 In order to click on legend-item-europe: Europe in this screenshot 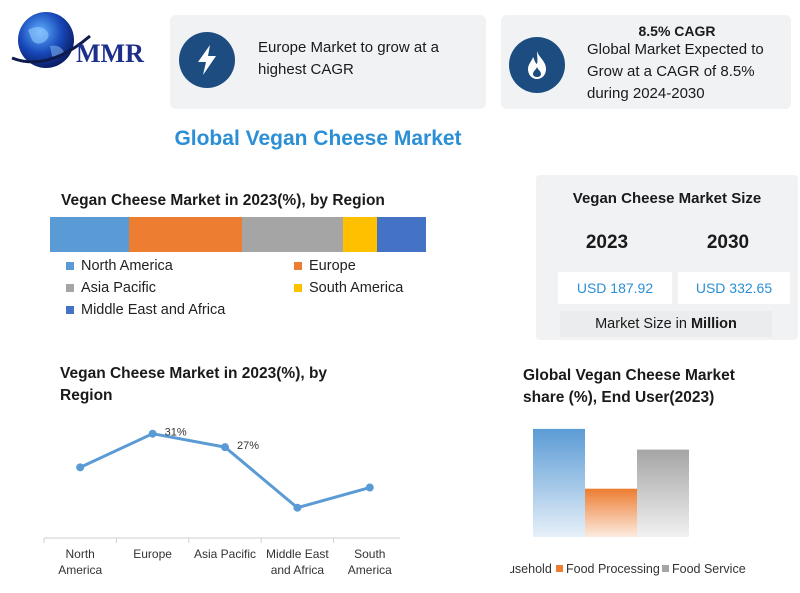, I will do `click(325, 266)`.